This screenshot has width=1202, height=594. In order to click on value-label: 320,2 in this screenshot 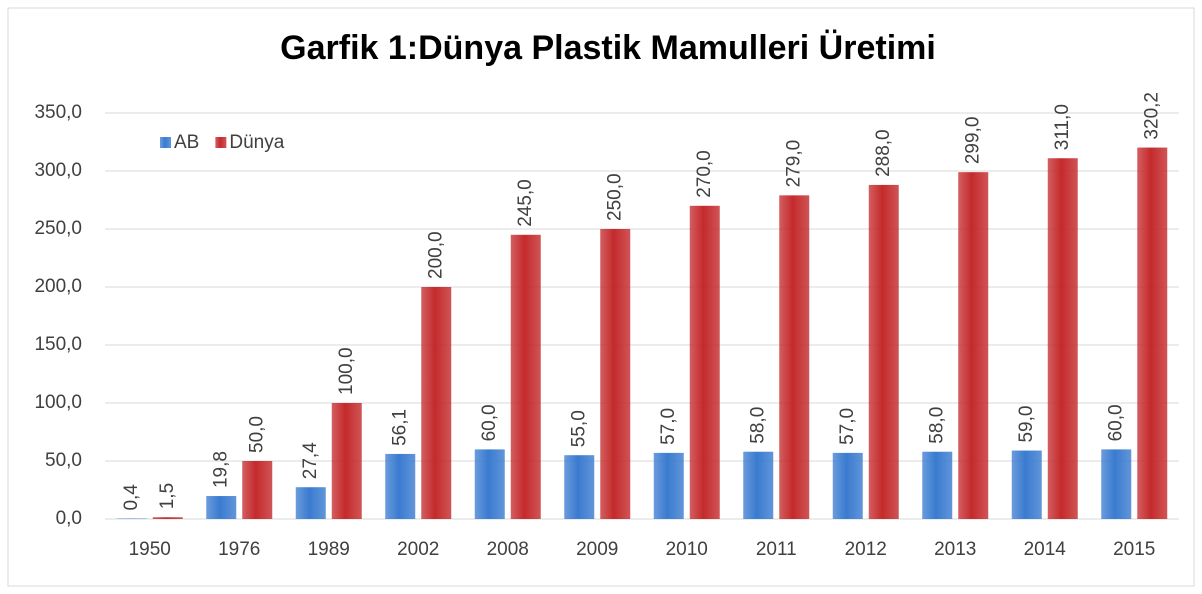, I will do `click(1151, 116)`.